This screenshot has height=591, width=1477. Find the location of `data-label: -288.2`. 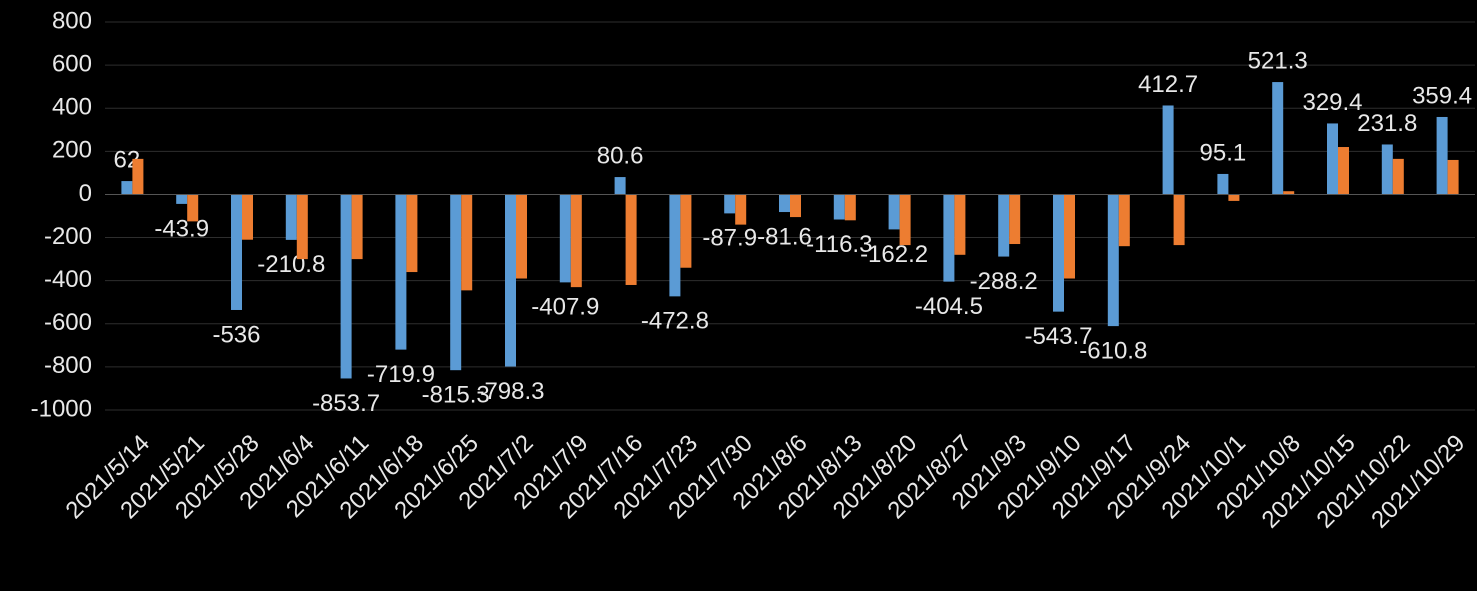

data-label: -288.2 is located at coordinates (1004, 281).